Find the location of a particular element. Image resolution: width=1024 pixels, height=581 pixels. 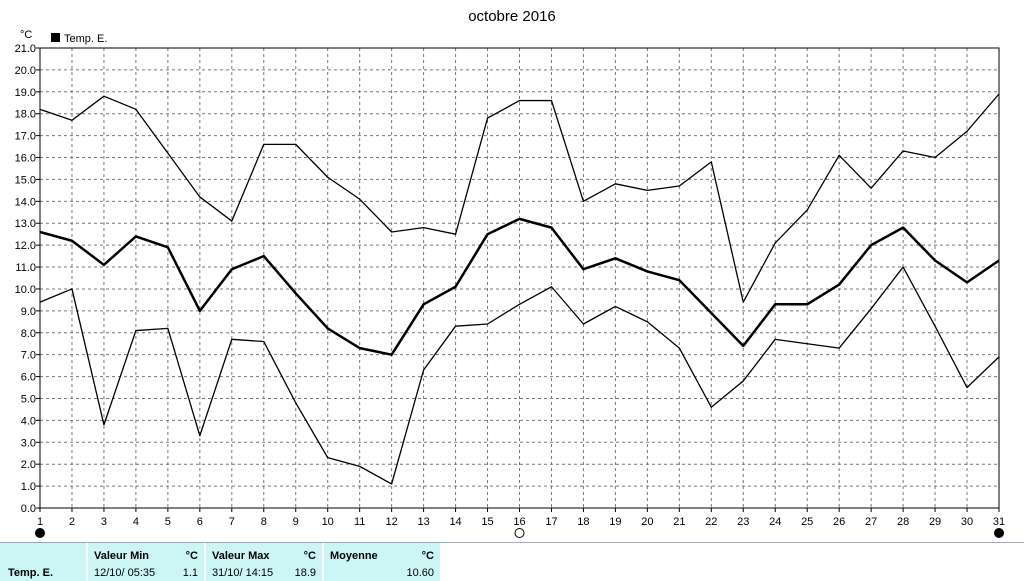

stats-row-label: Temp. E. is located at coordinates (31, 573).